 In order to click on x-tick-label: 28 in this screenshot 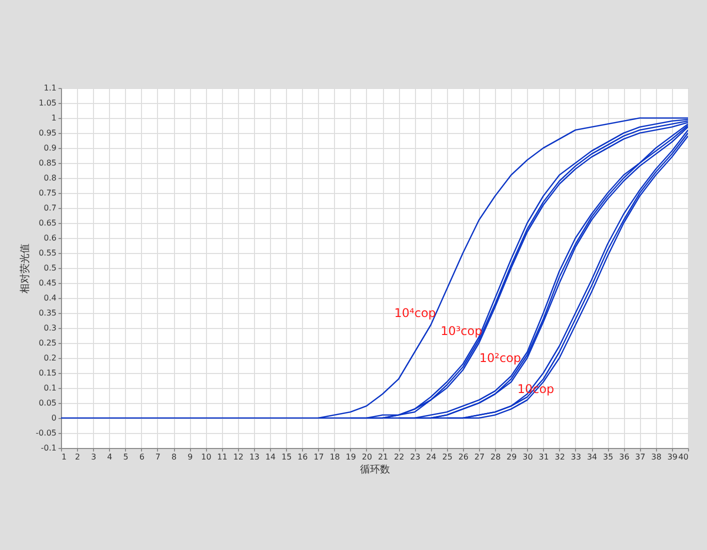, I will do `click(495, 457)`.